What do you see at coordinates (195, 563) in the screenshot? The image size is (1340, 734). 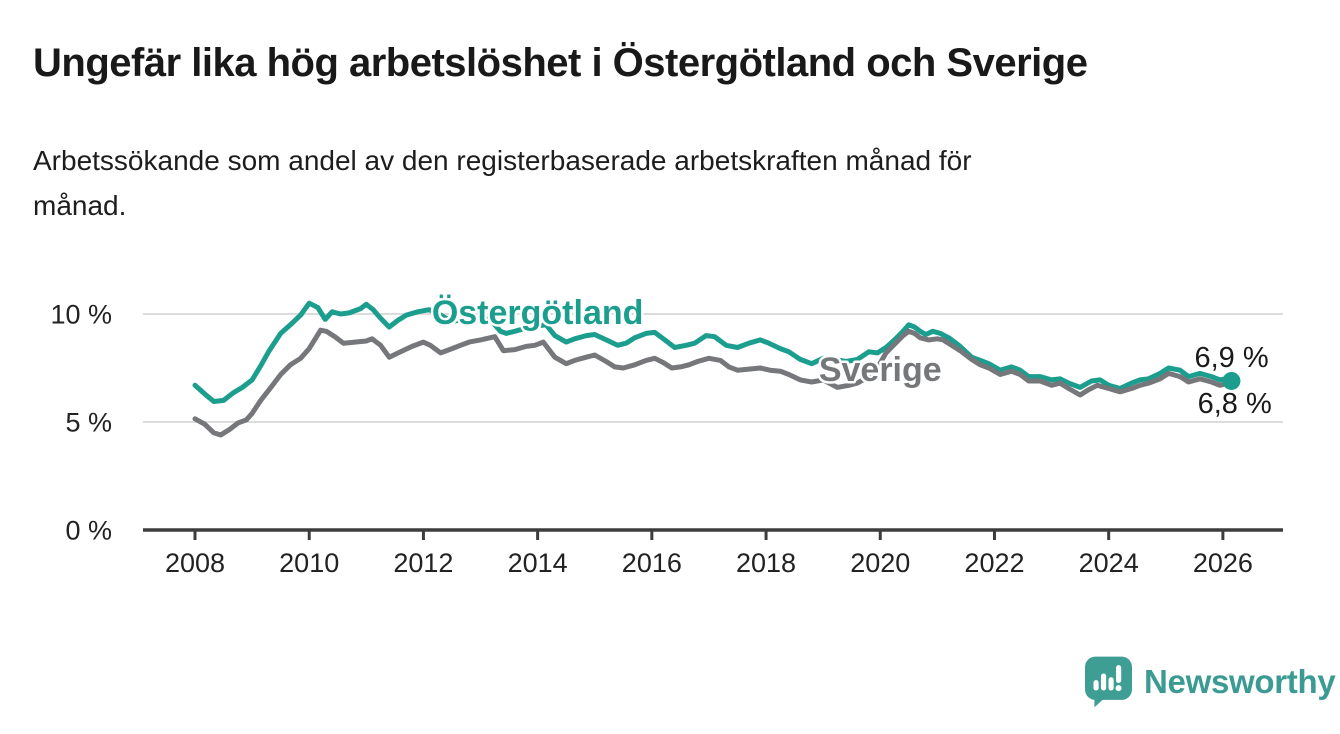 I see `x-tick-label: 2008` at bounding box center [195, 563].